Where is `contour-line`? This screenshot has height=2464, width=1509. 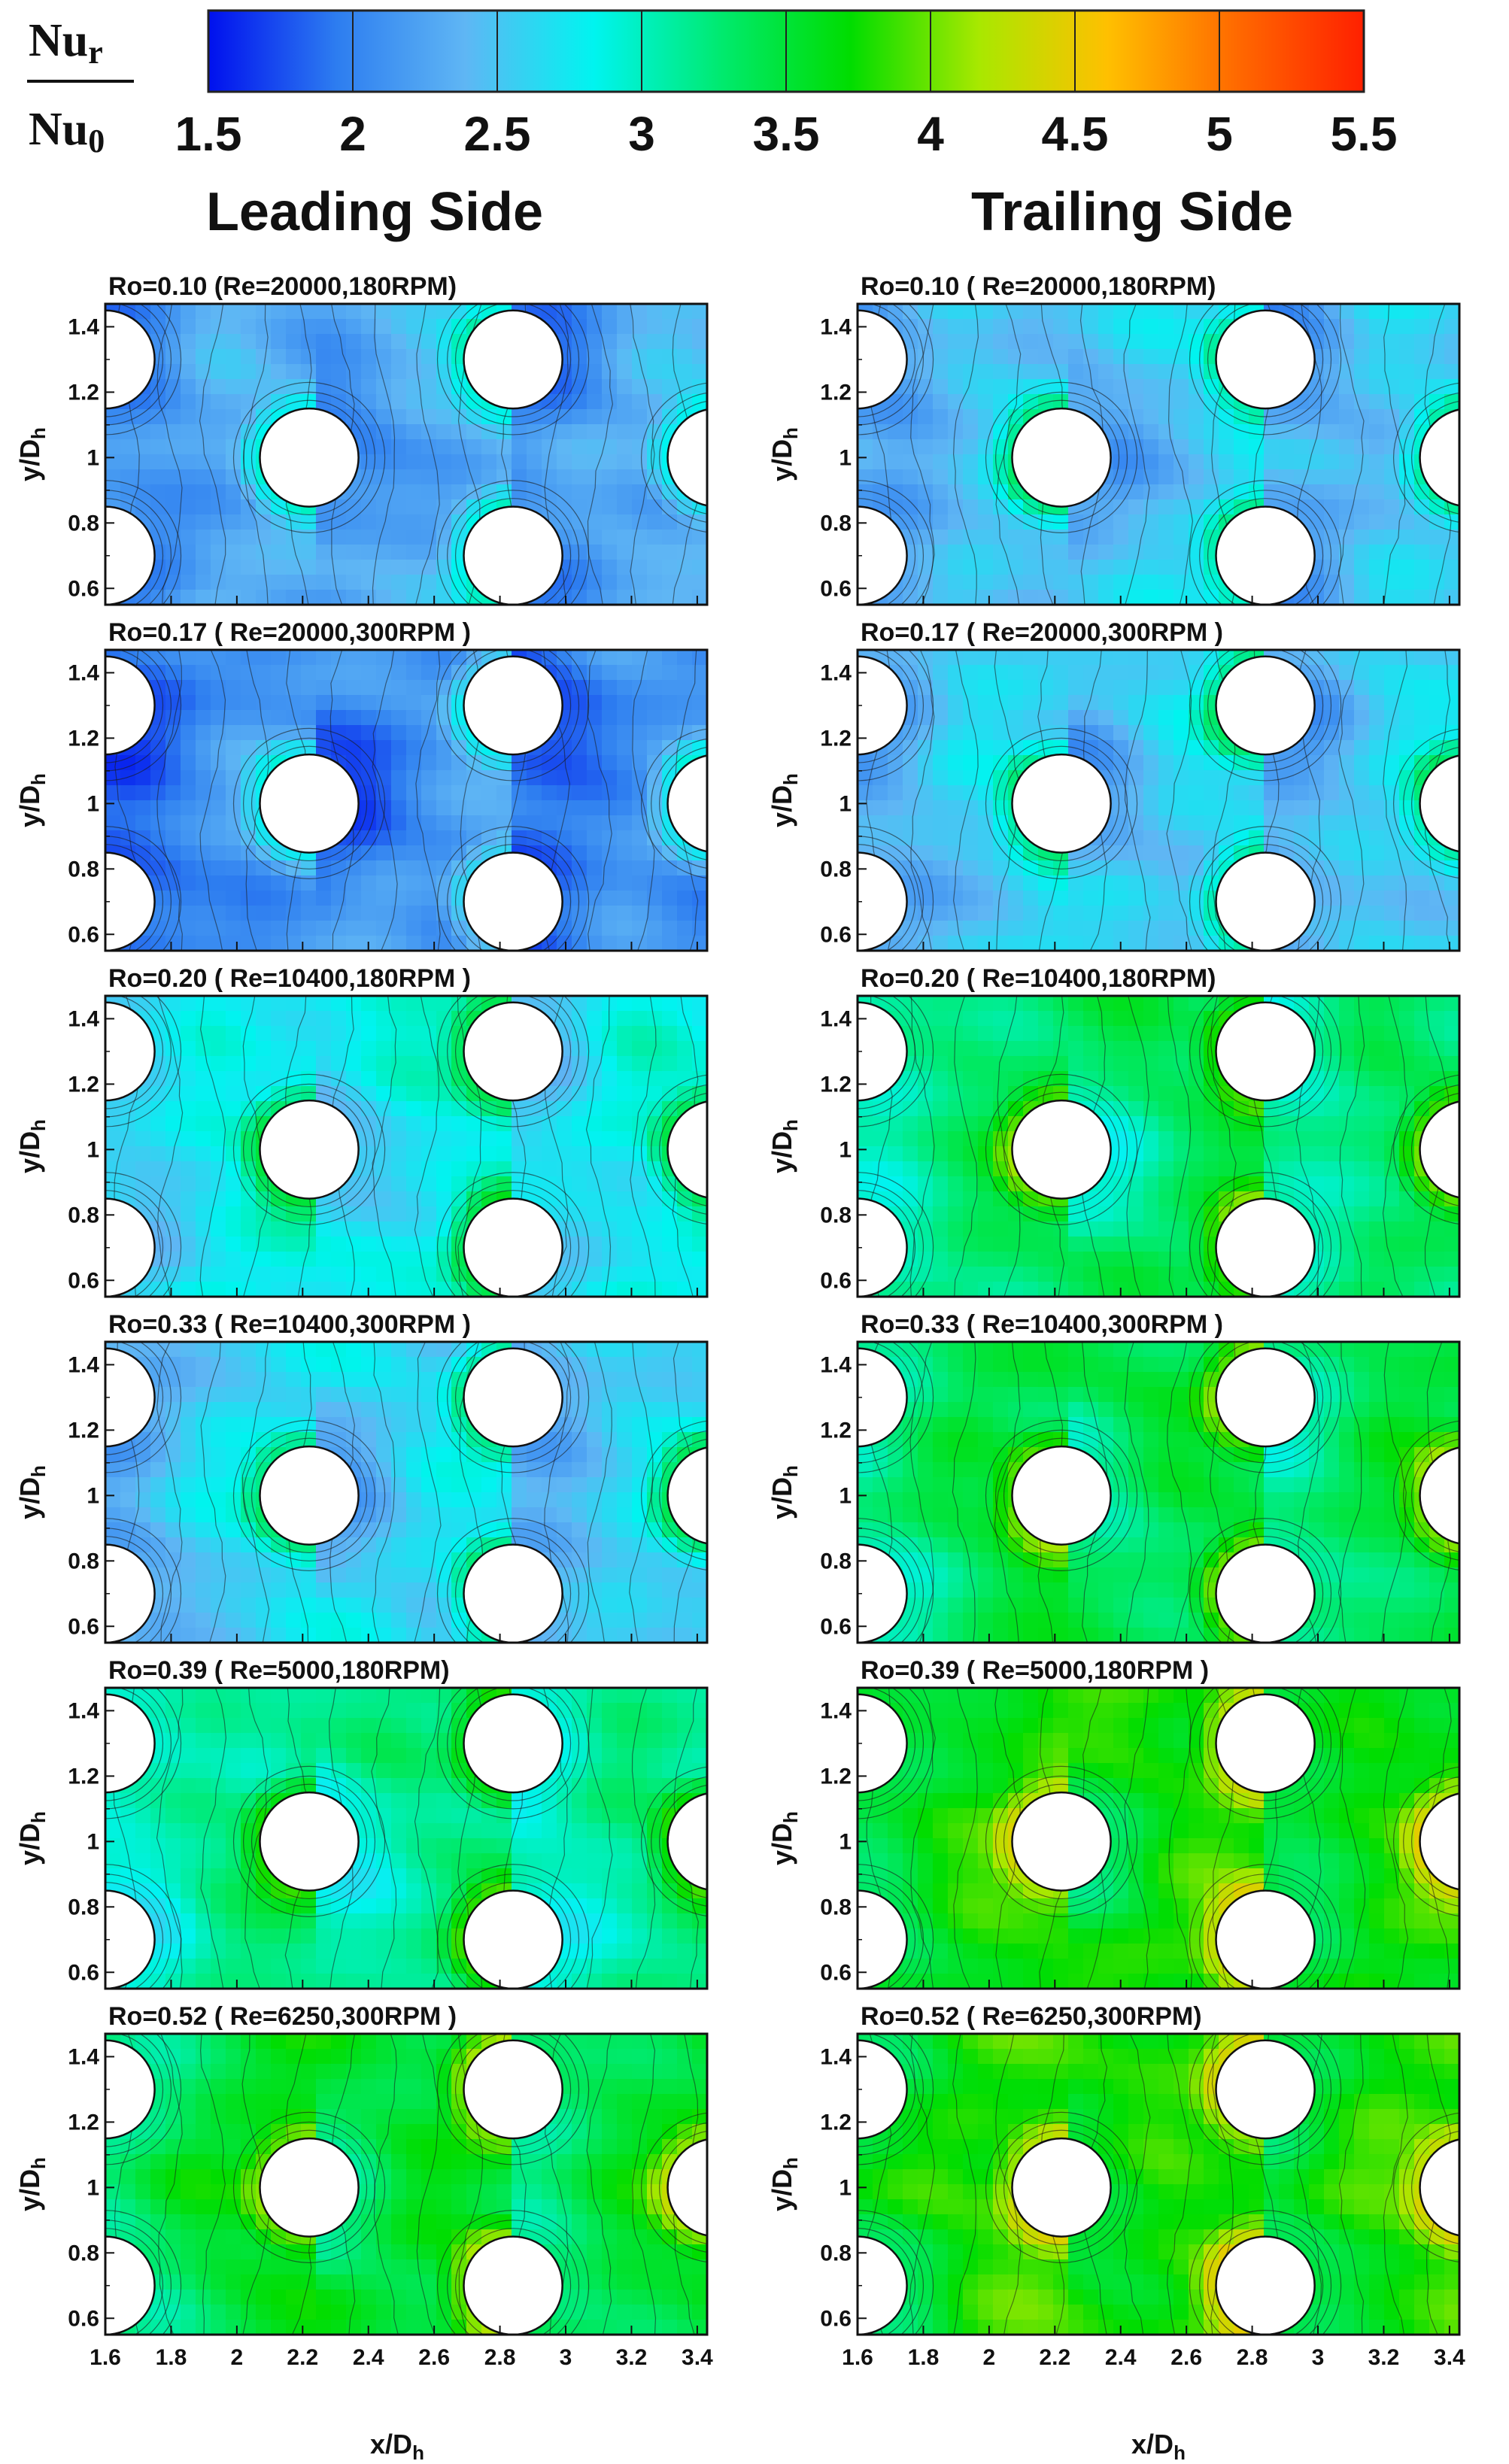
contour-line is located at coordinates (923, 801).